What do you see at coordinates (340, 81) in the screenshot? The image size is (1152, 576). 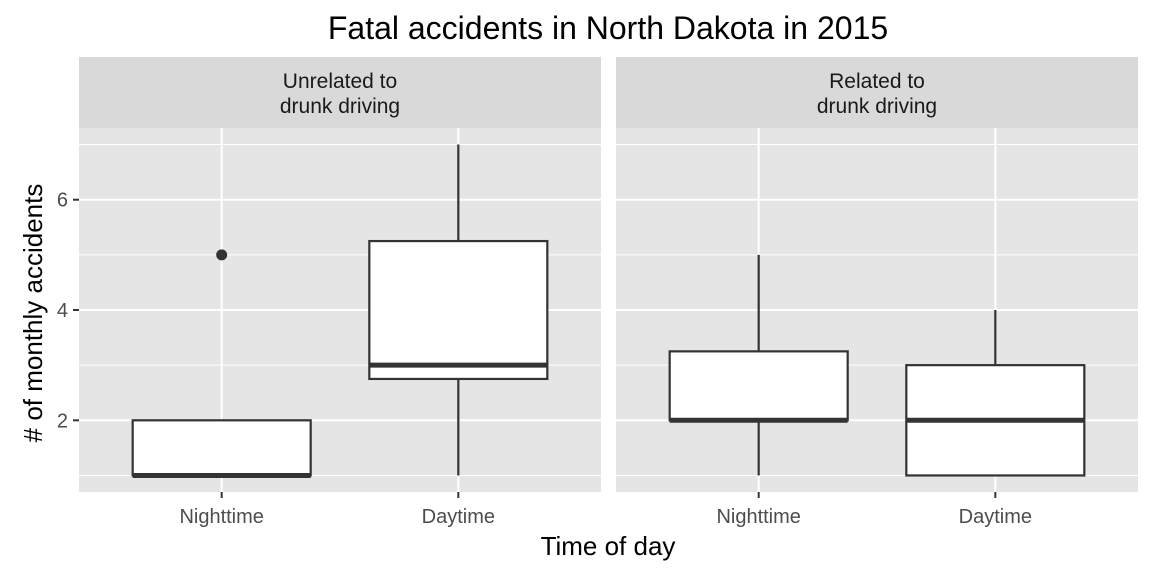 I see `facet-strip-label: Unrelated to` at bounding box center [340, 81].